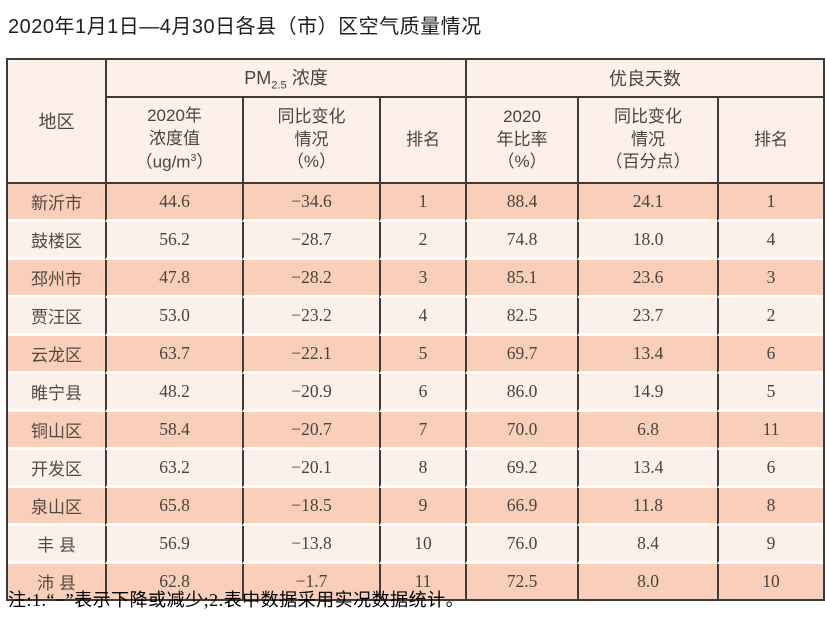  I want to click on table-row: 丰 县 56.9 −13.8 10 76.0 8.4 9, so click(416, 545).